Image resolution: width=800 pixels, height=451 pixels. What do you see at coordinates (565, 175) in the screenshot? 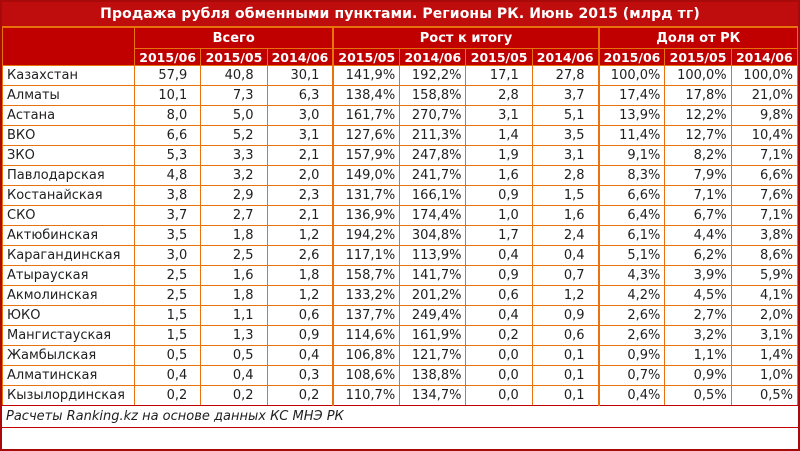
I see `value-cell: 2,8` at bounding box center [565, 175].